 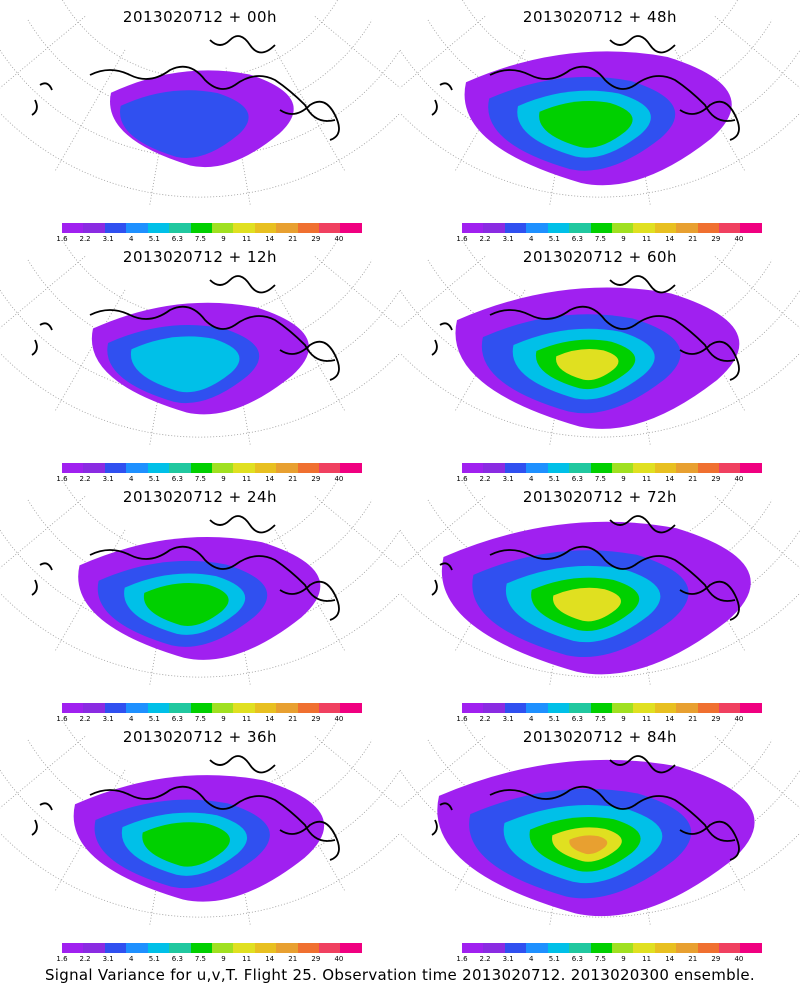 I want to click on variance-contour, so click(x=586, y=124).